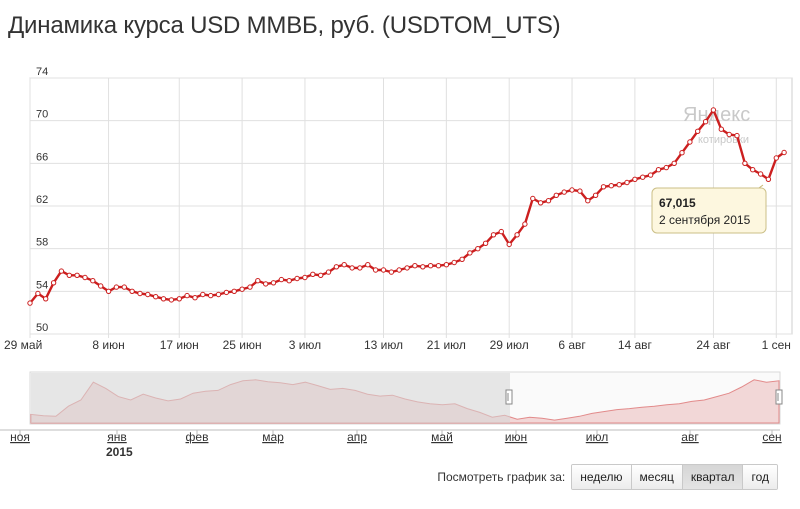 This screenshot has height=509, width=800. What do you see at coordinates (42, 115) in the screenshot?
I see `y-tick-label: 70` at bounding box center [42, 115].